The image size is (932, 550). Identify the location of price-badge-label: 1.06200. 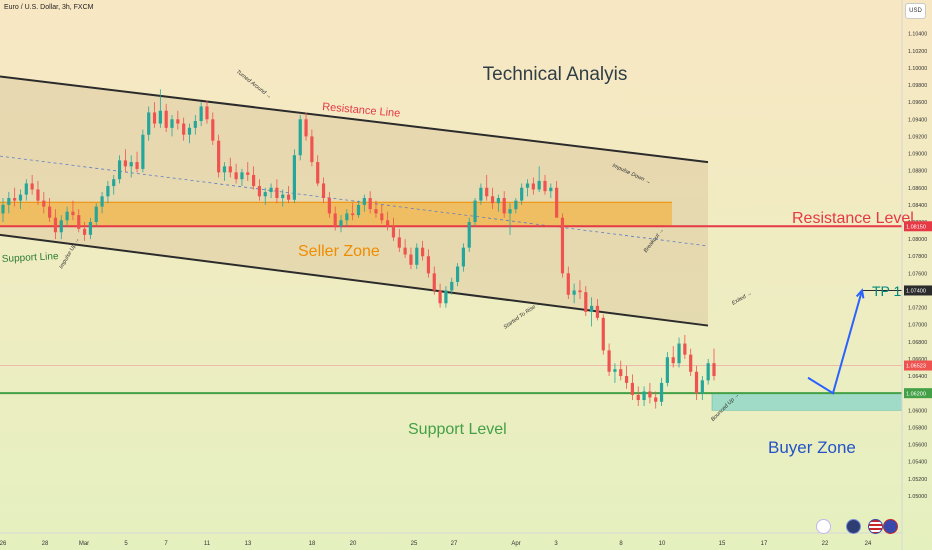
(916, 394).